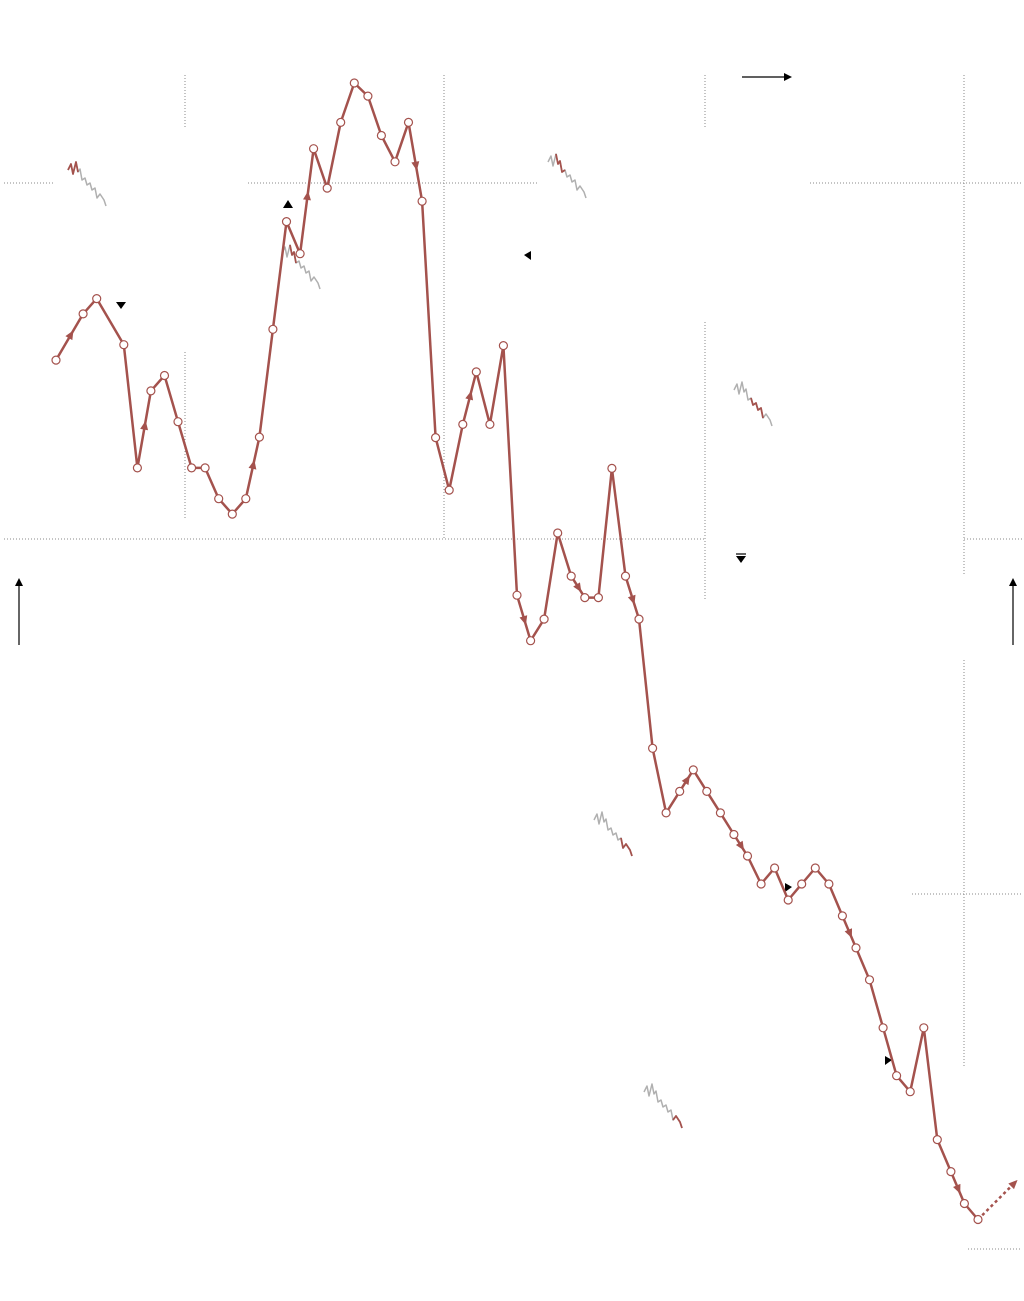 The height and width of the screenshot is (1301, 1024). I want to click on trend-arrow-head, so click(1013, 1184).